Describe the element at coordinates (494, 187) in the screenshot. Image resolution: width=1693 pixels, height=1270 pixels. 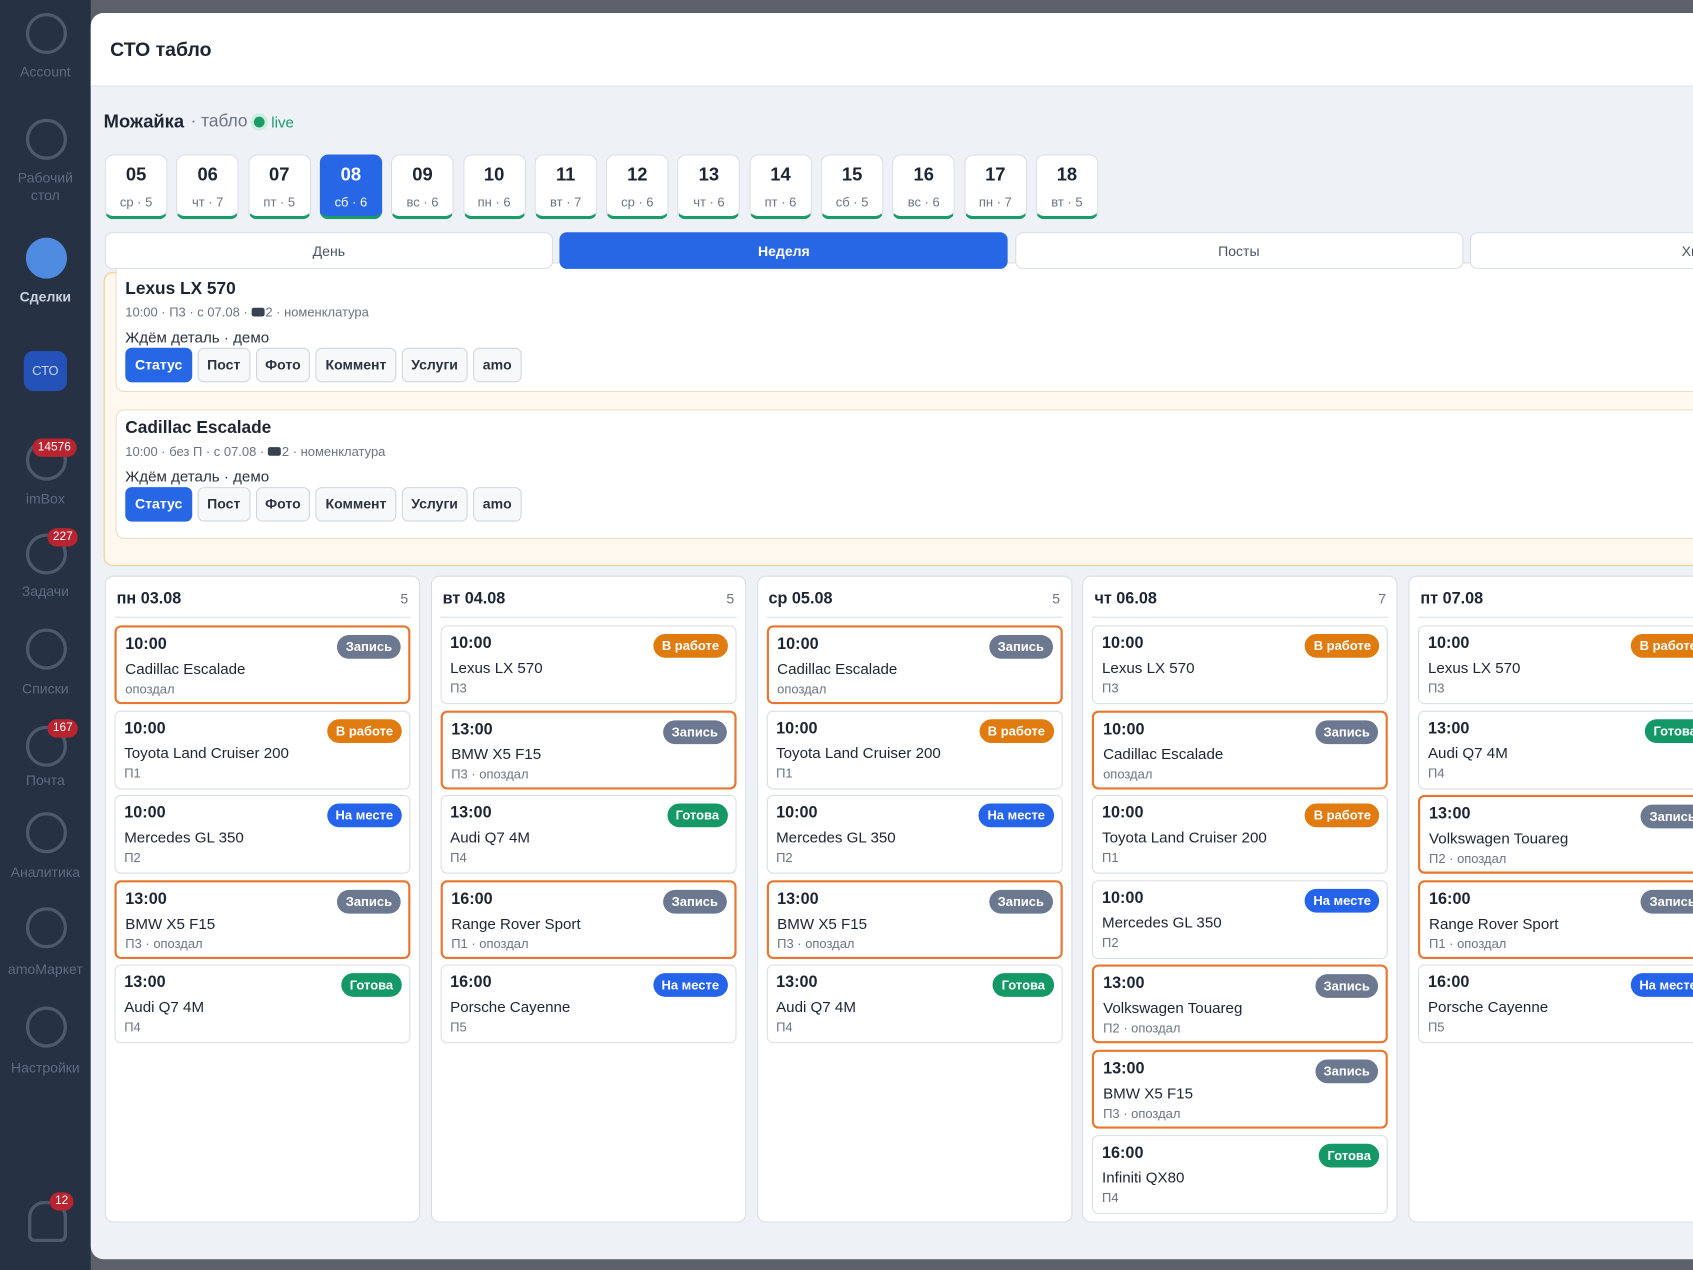
I see `date-pill: 10 пн · 6` at that location.